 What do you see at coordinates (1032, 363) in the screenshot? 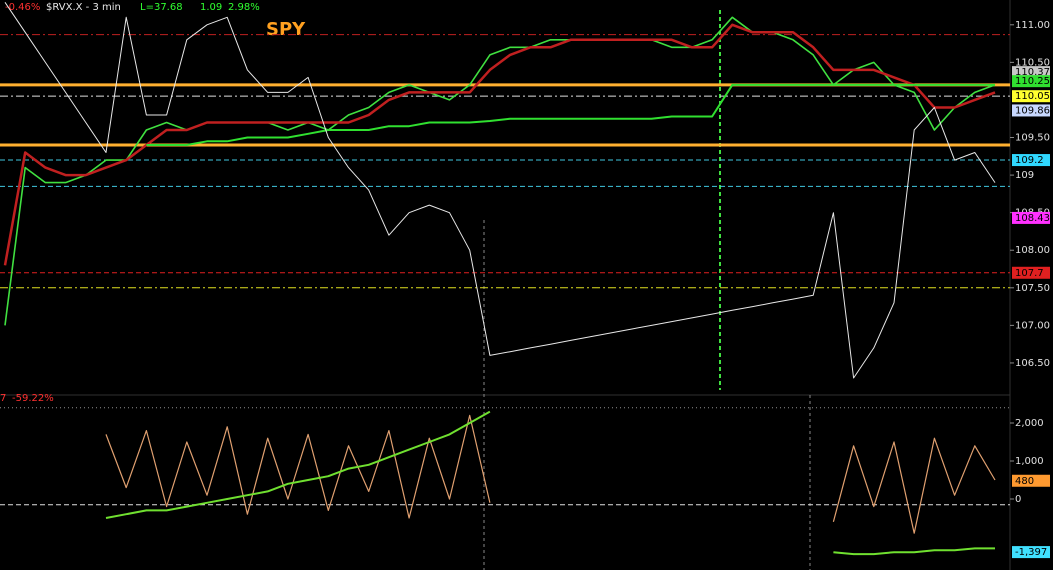
I see `y-tick-label: 106.50` at bounding box center [1032, 363].